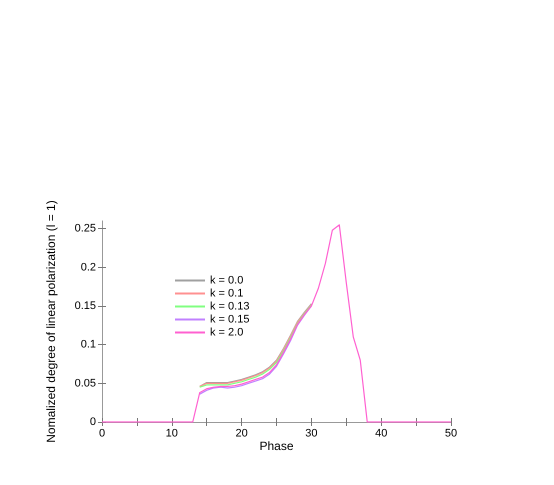 The image size is (554, 485). I want to click on y-tick-label: 0.15, so click(85, 306).